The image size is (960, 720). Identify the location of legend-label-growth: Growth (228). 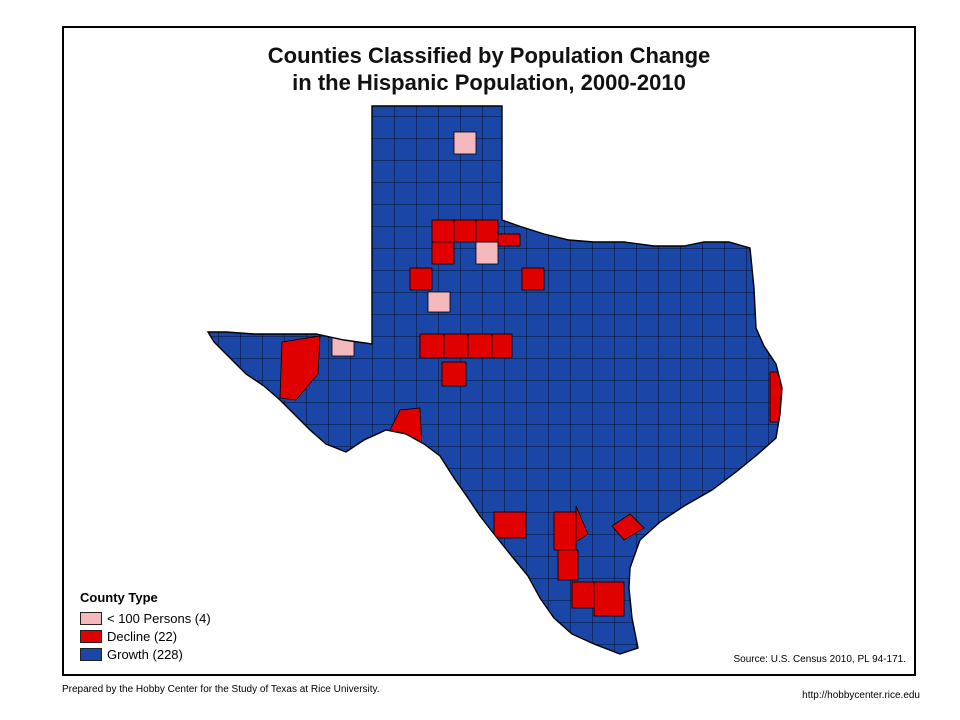
(145, 654).